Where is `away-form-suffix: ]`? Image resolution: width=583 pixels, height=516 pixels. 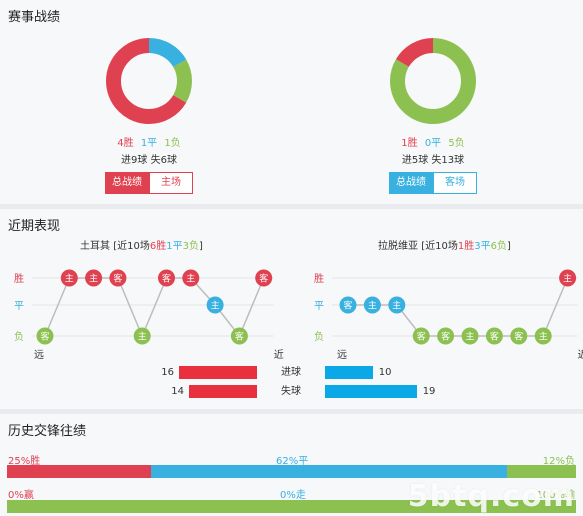 away-form-suffix: ] is located at coordinates (508, 246).